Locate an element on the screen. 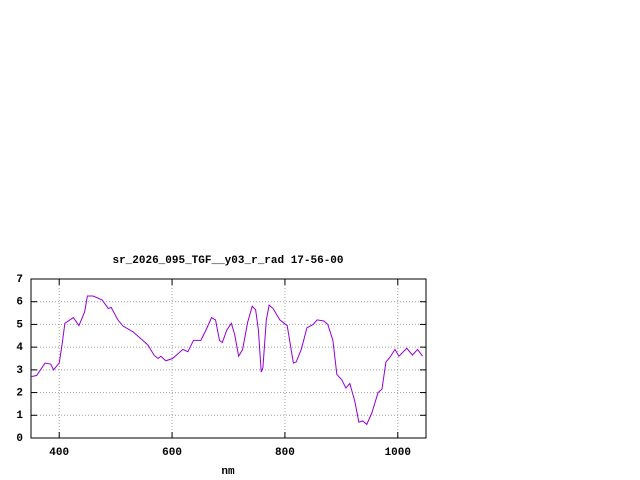  y-tick-label: 3 is located at coordinates (19, 371).